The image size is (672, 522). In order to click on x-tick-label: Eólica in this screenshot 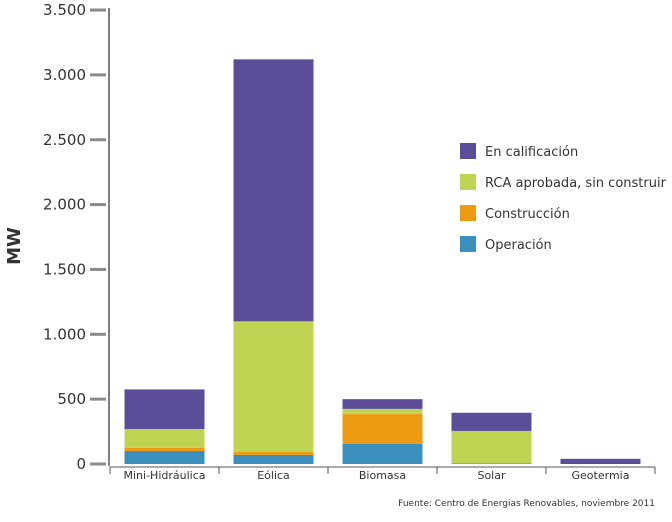, I will do `click(273, 475)`.